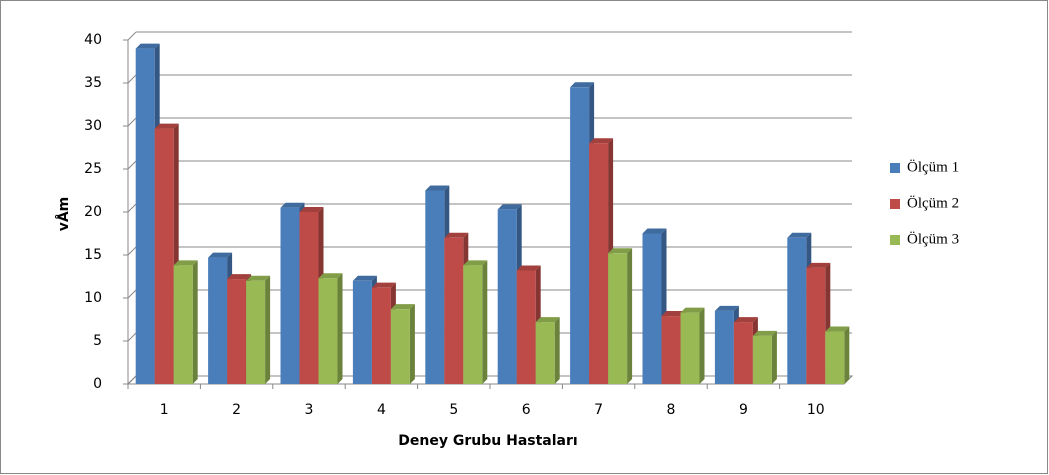 This screenshot has width=1049, height=475. Describe the element at coordinates (93, 40) in the screenshot. I see `y-tick-label: 40` at that location.